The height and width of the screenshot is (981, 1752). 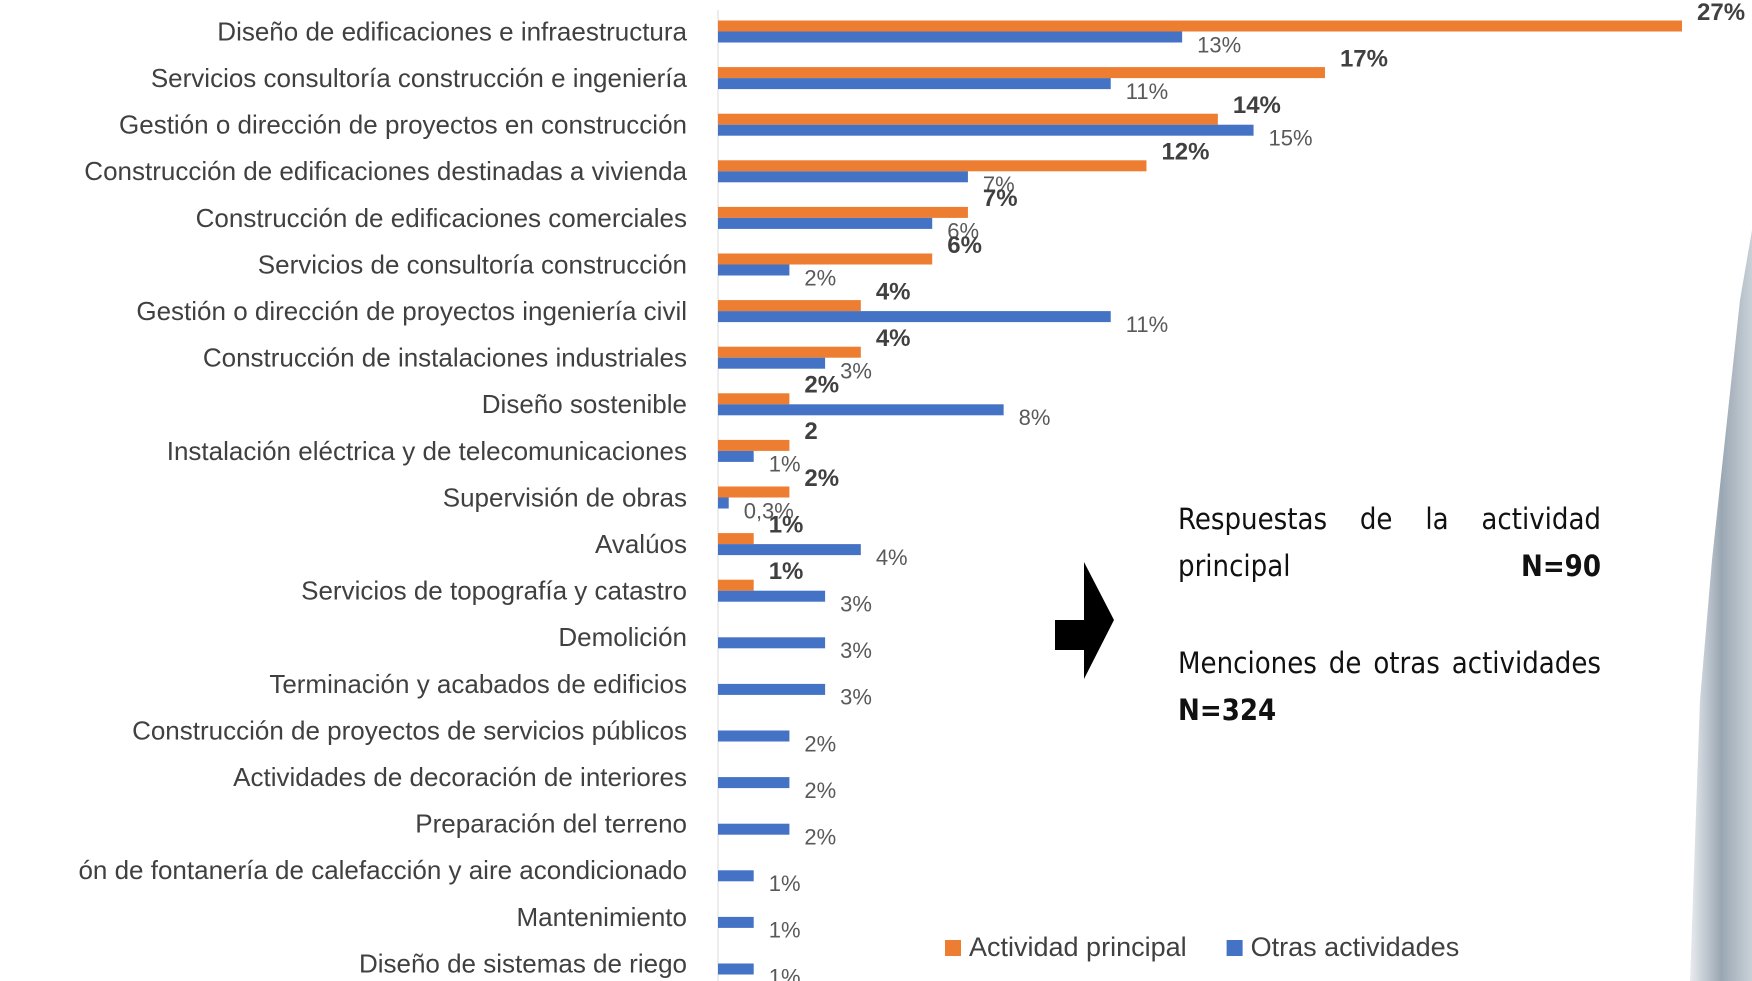 I want to click on category-label: Servicios de consultoría construcción, so click(x=472, y=264).